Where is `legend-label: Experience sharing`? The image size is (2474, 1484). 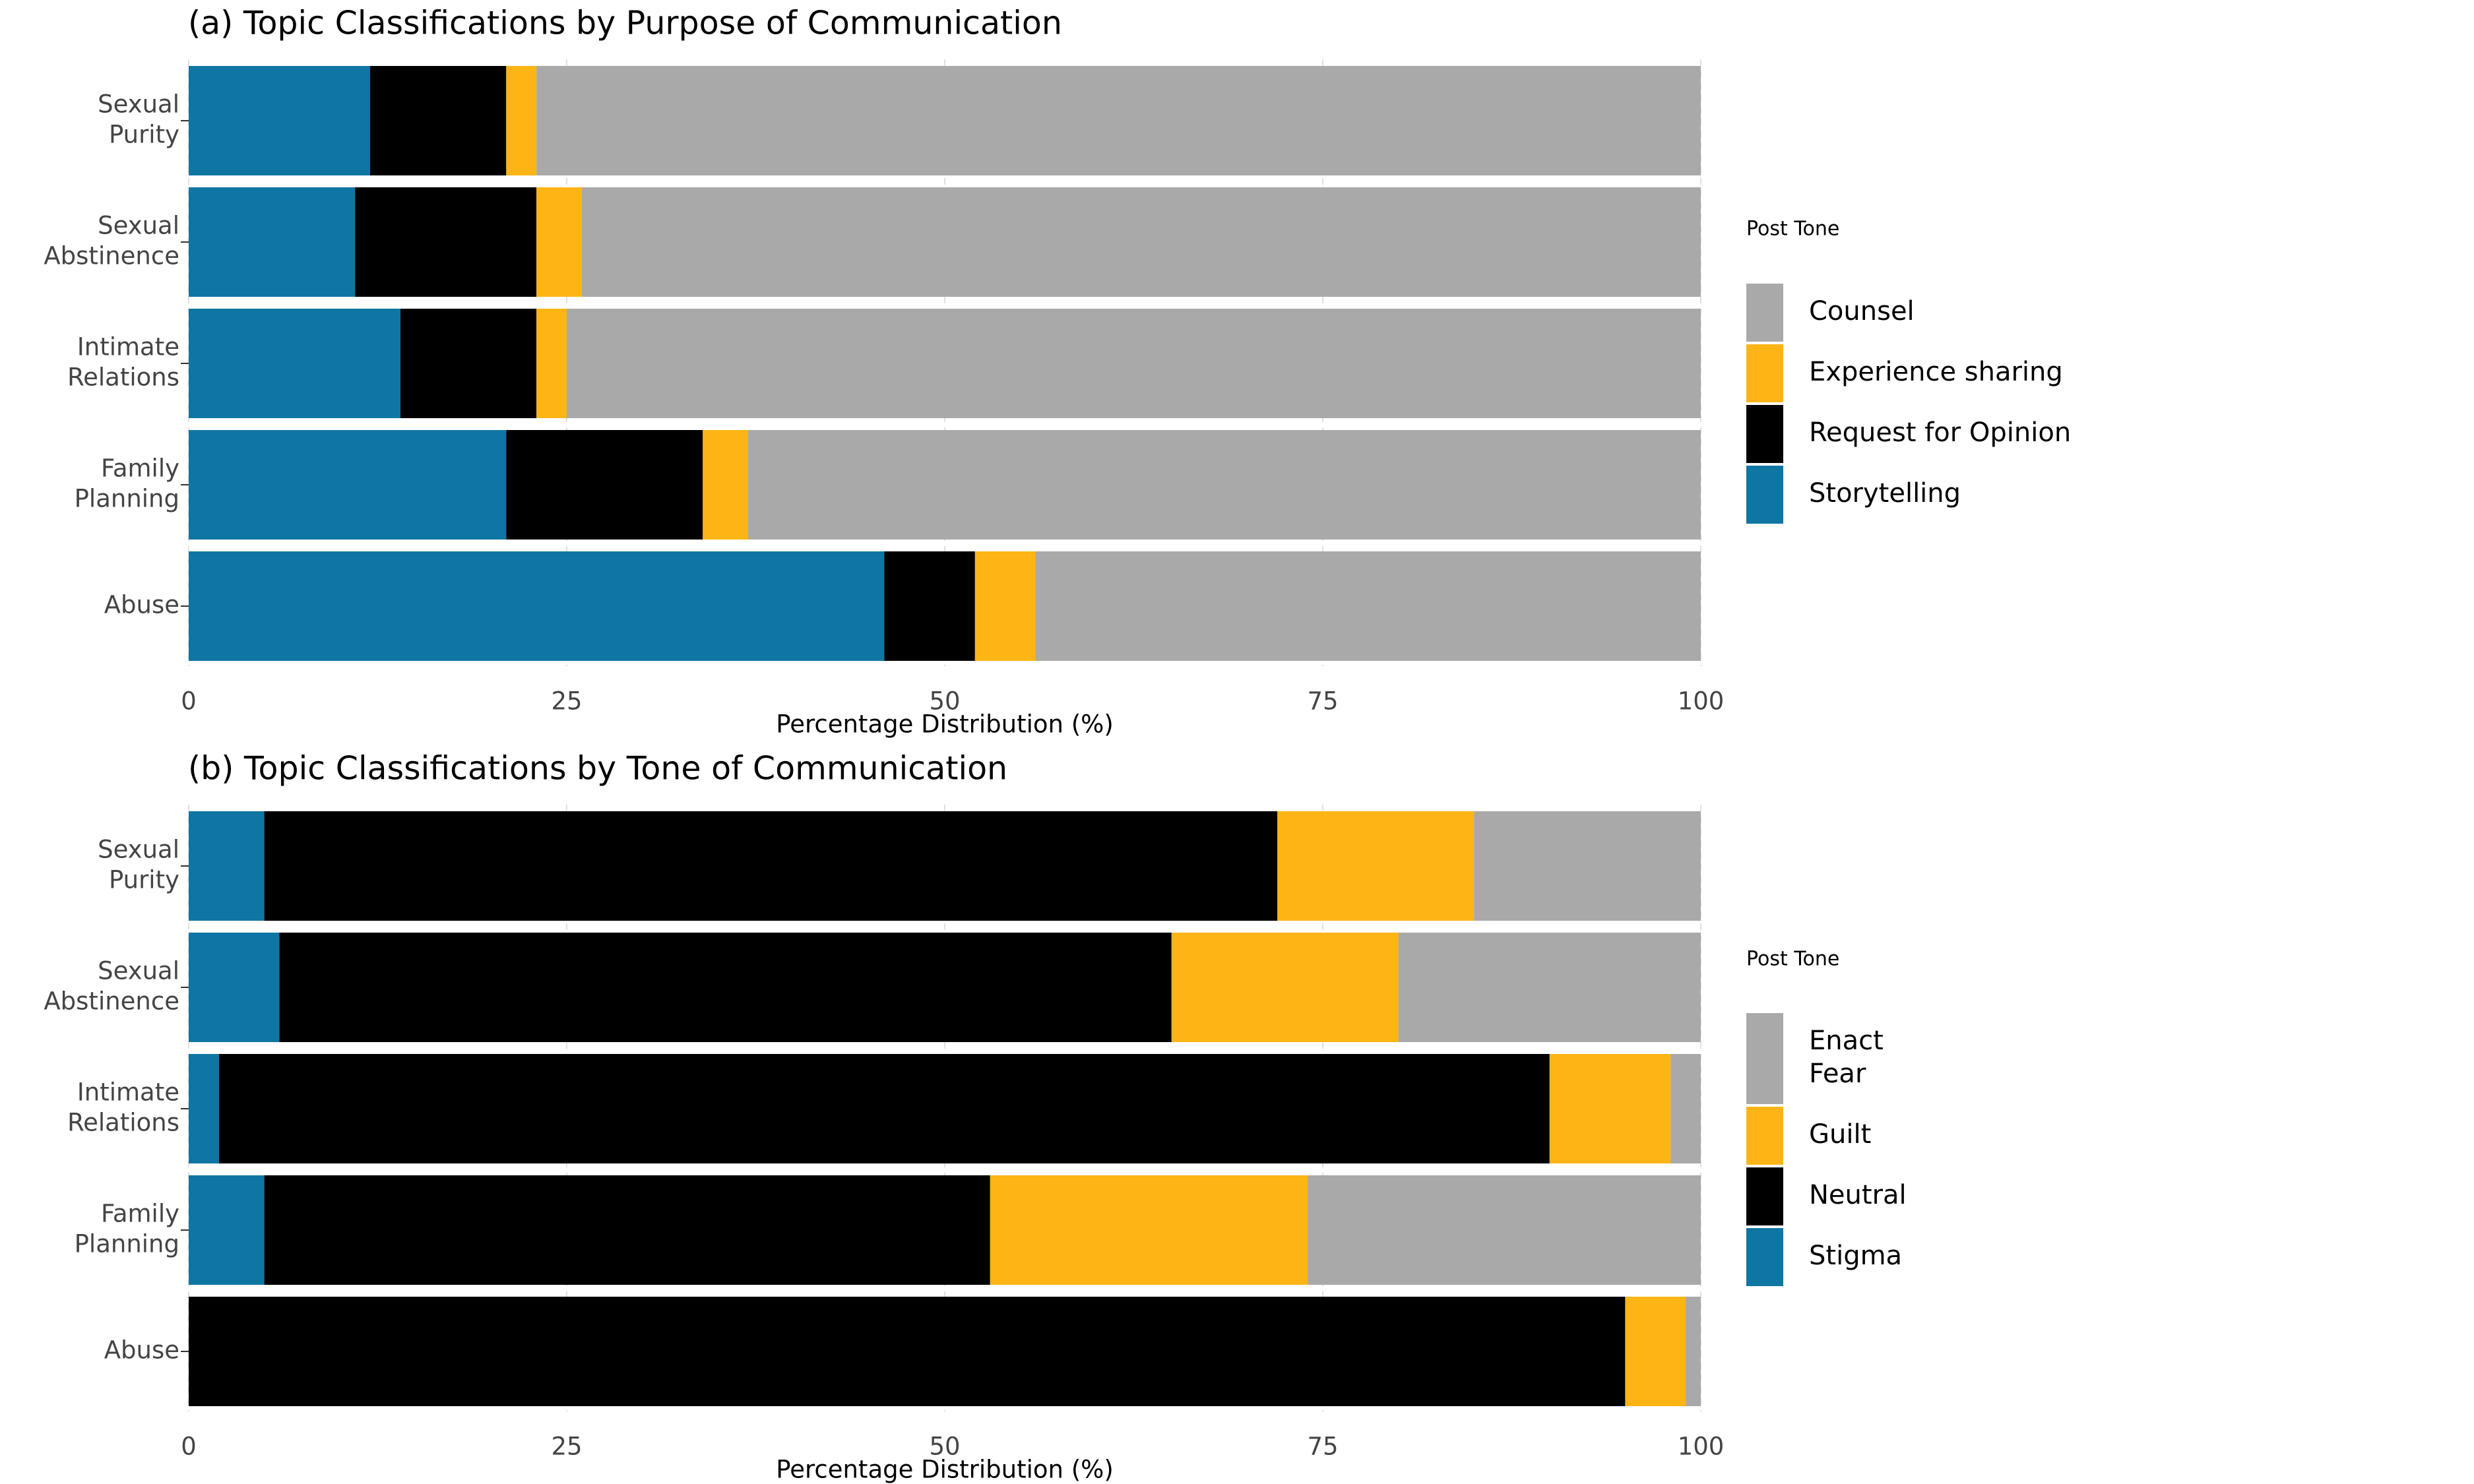
legend-label: Experience sharing is located at coordinates (1936, 372).